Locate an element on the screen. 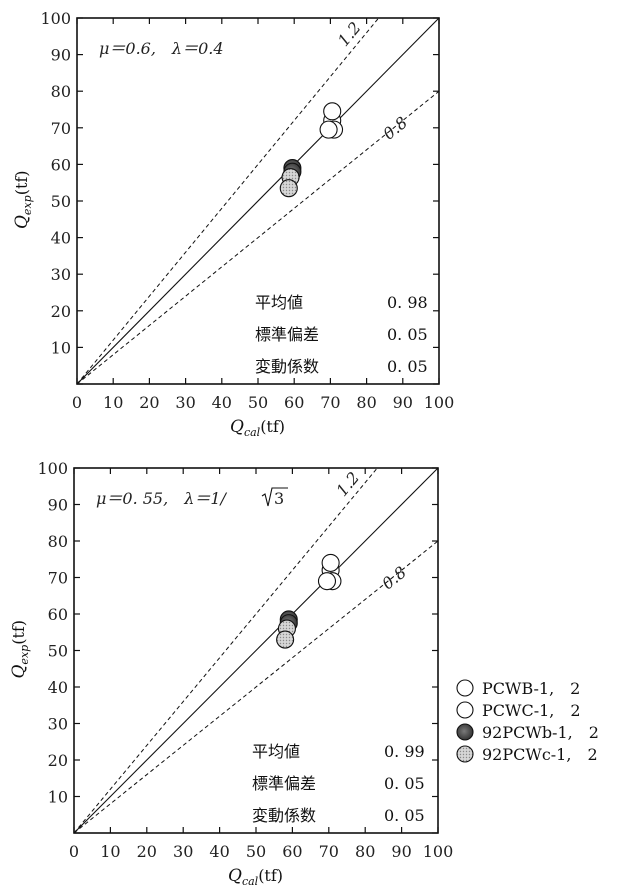 This screenshot has width=624, height=891. stat-value: 0. 99 is located at coordinates (404, 751).